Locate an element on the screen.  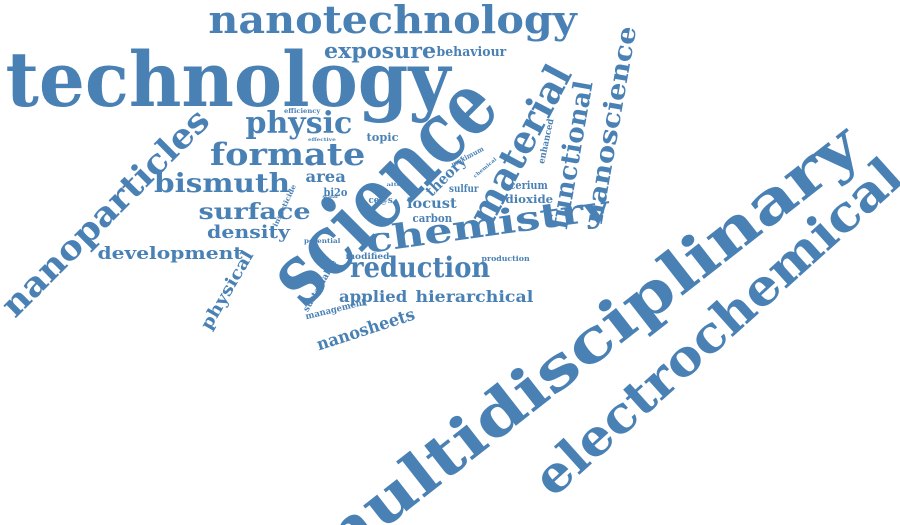
word-hierarchical: hierarchical is located at coordinates (473, 296).